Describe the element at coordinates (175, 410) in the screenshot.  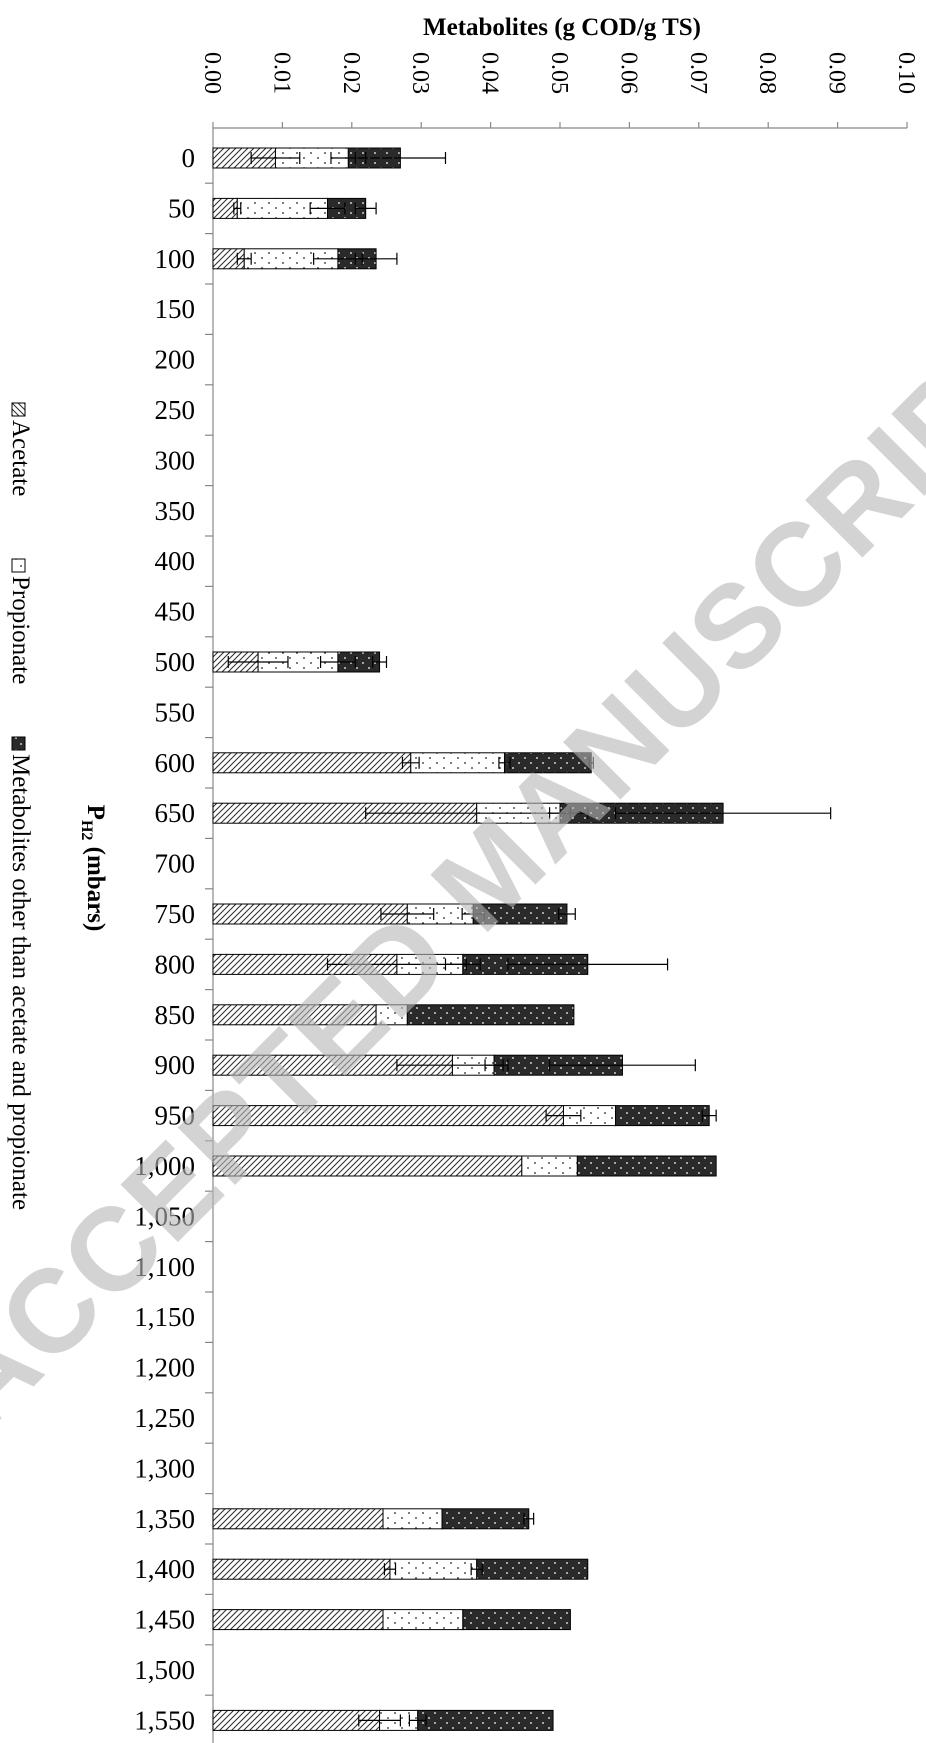
I see `category-label: 250` at that location.